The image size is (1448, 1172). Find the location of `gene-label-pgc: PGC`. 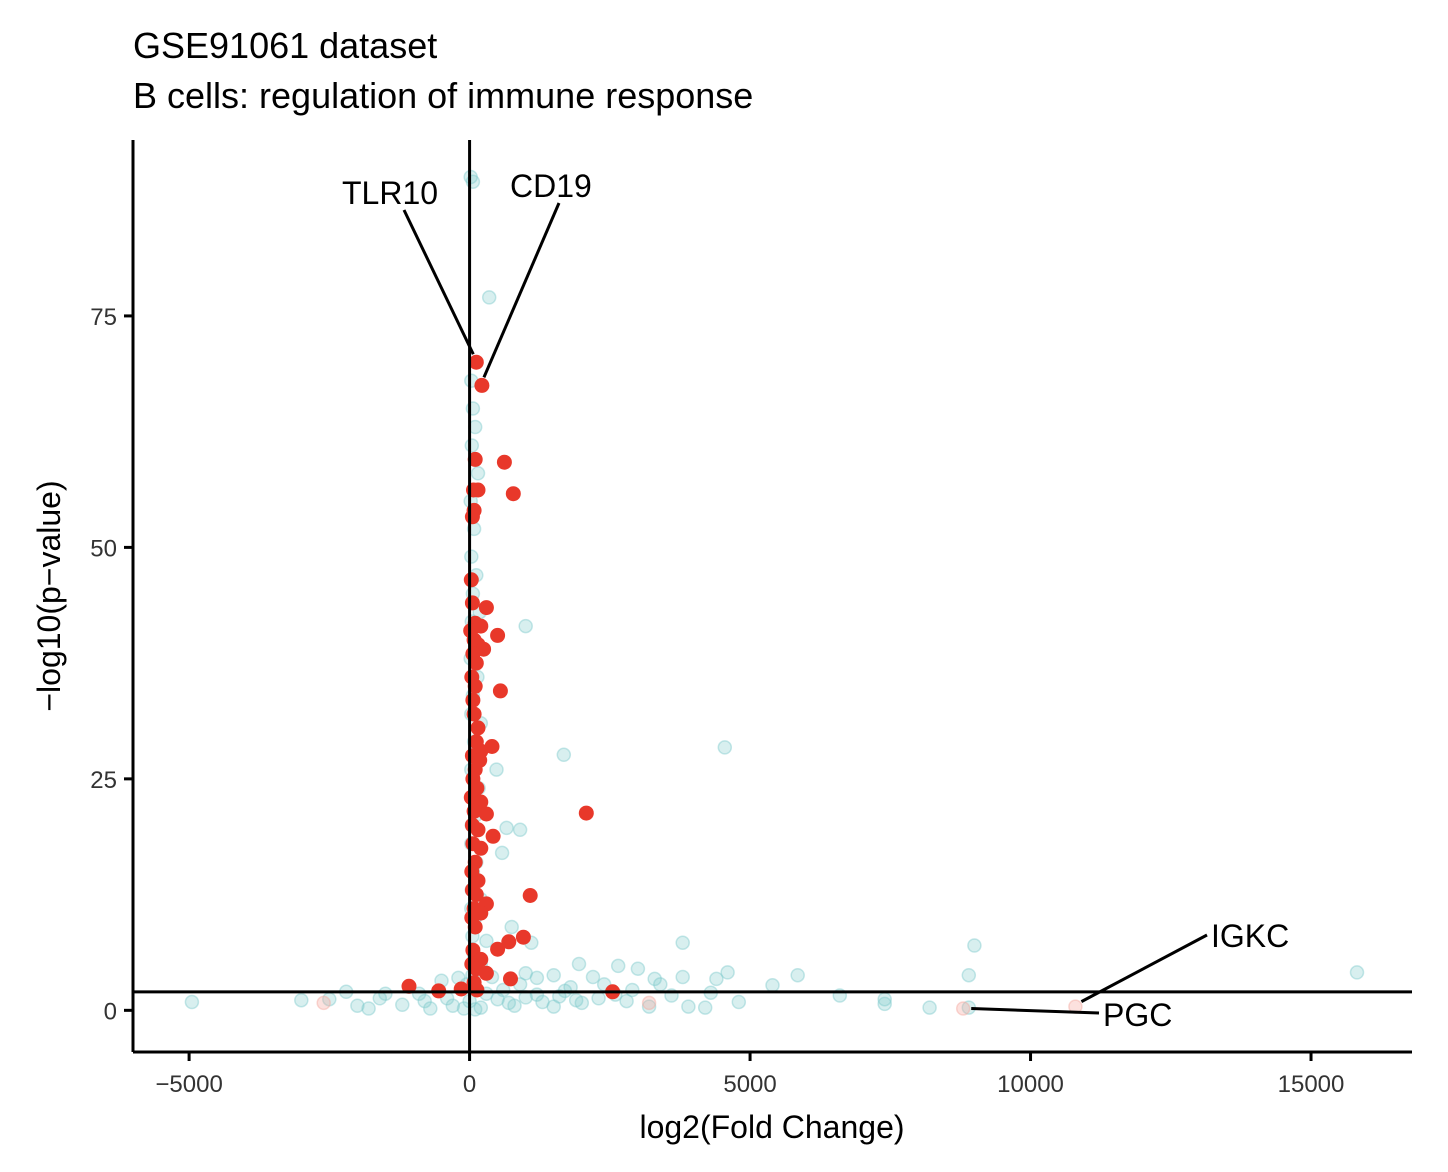

gene-label-pgc: PGC is located at coordinates (1137, 1015).